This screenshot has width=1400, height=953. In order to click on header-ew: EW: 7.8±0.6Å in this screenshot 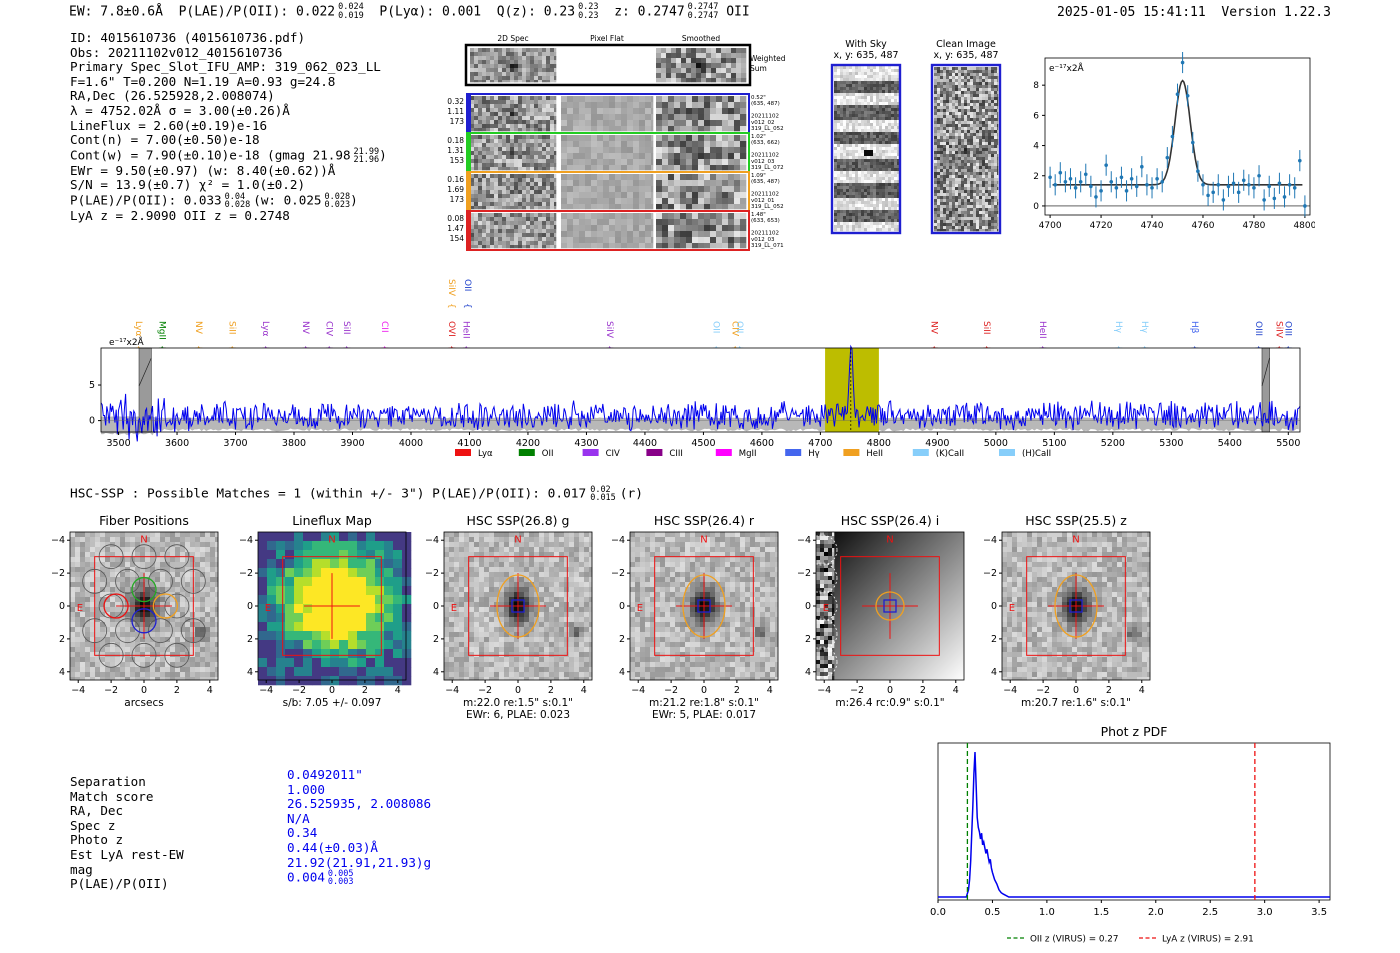, I will do `click(116, 12)`.